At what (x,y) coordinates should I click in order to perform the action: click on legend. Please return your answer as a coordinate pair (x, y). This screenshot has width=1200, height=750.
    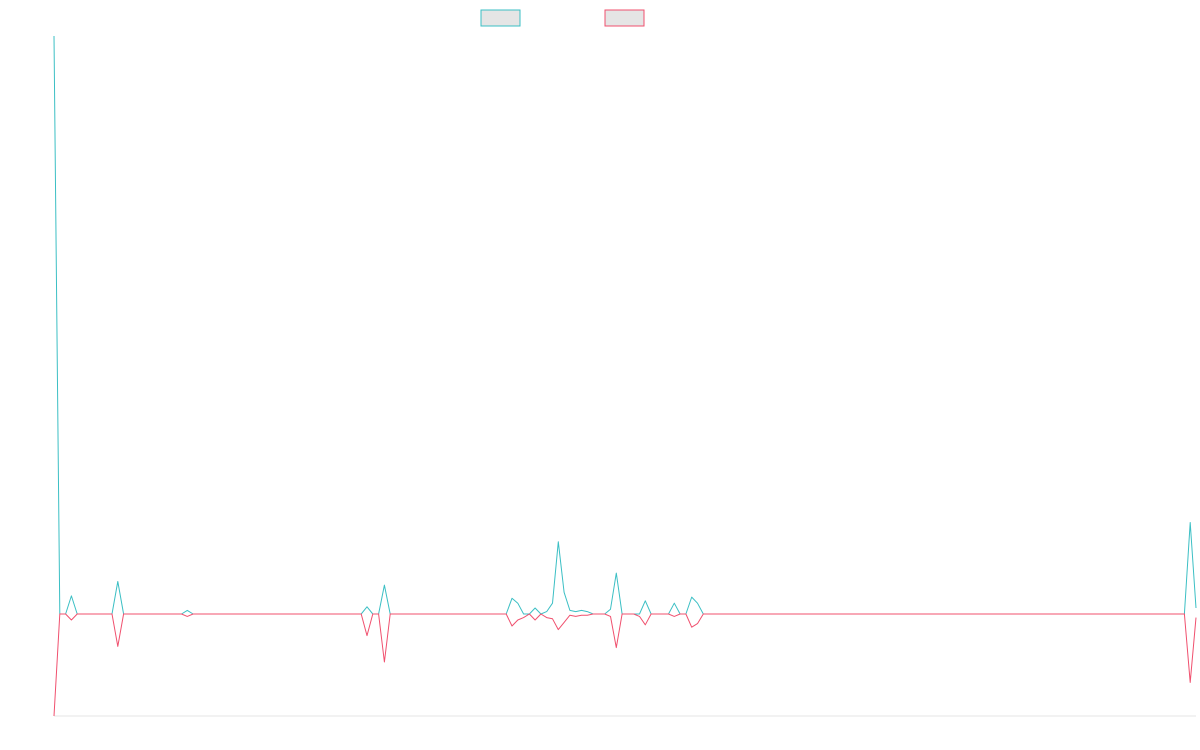
    Looking at the image, I should click on (562, 18).